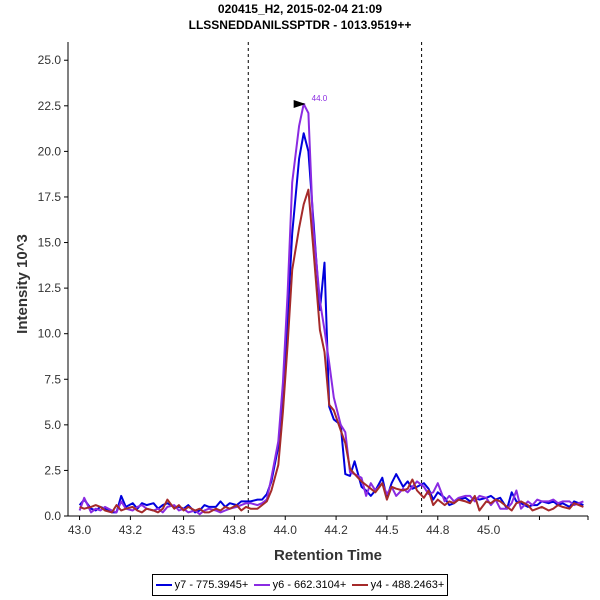 This screenshot has width=600, height=600. Describe the element at coordinates (299, 103) in the screenshot. I see `peak-marker` at that location.